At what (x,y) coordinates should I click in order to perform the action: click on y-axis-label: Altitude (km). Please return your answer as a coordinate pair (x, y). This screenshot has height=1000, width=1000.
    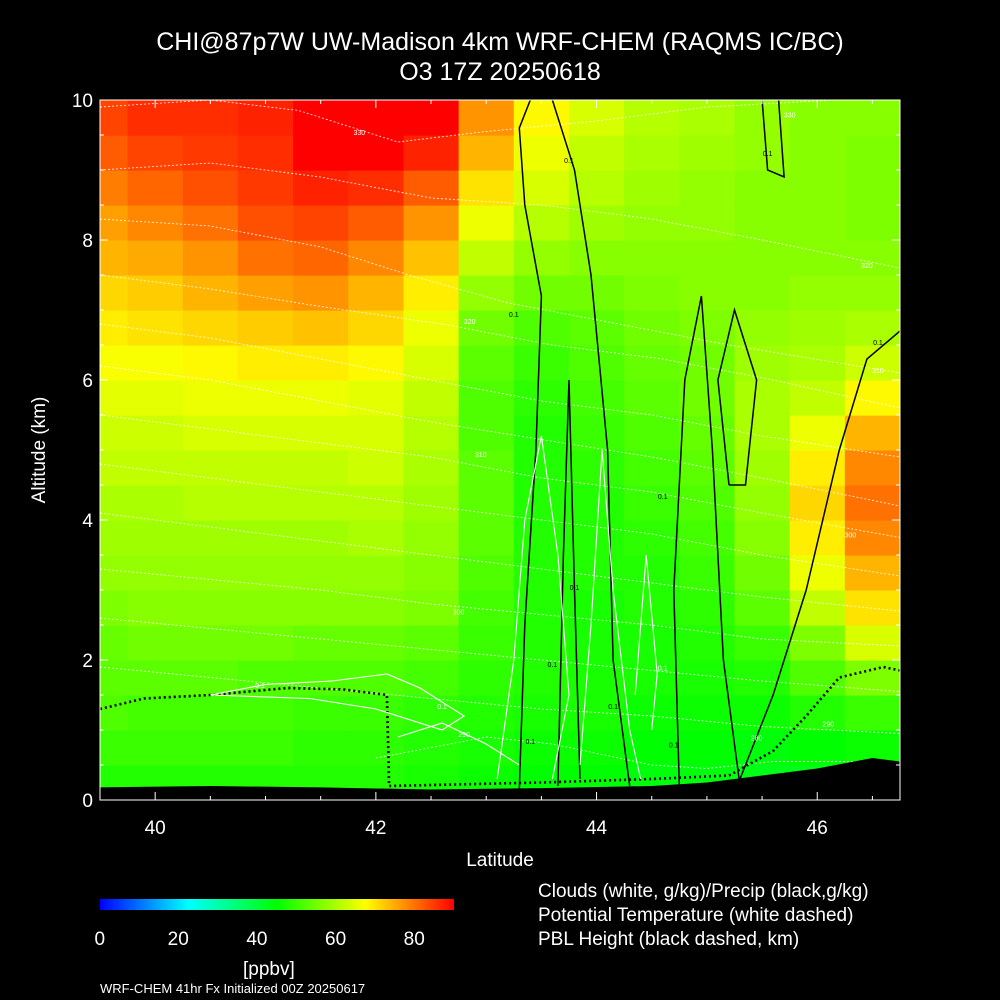
    Looking at the image, I should click on (39, 450).